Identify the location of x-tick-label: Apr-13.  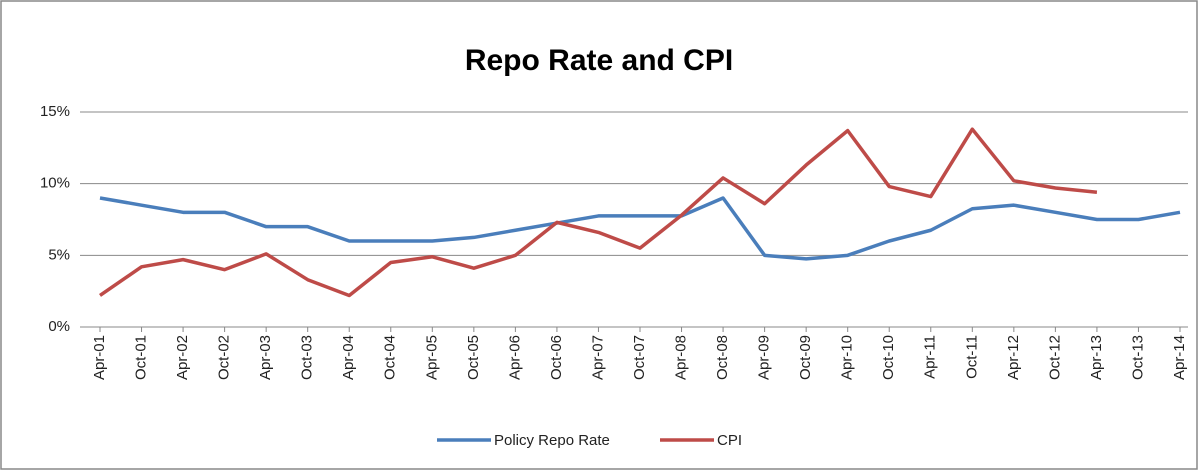
(1096, 357).